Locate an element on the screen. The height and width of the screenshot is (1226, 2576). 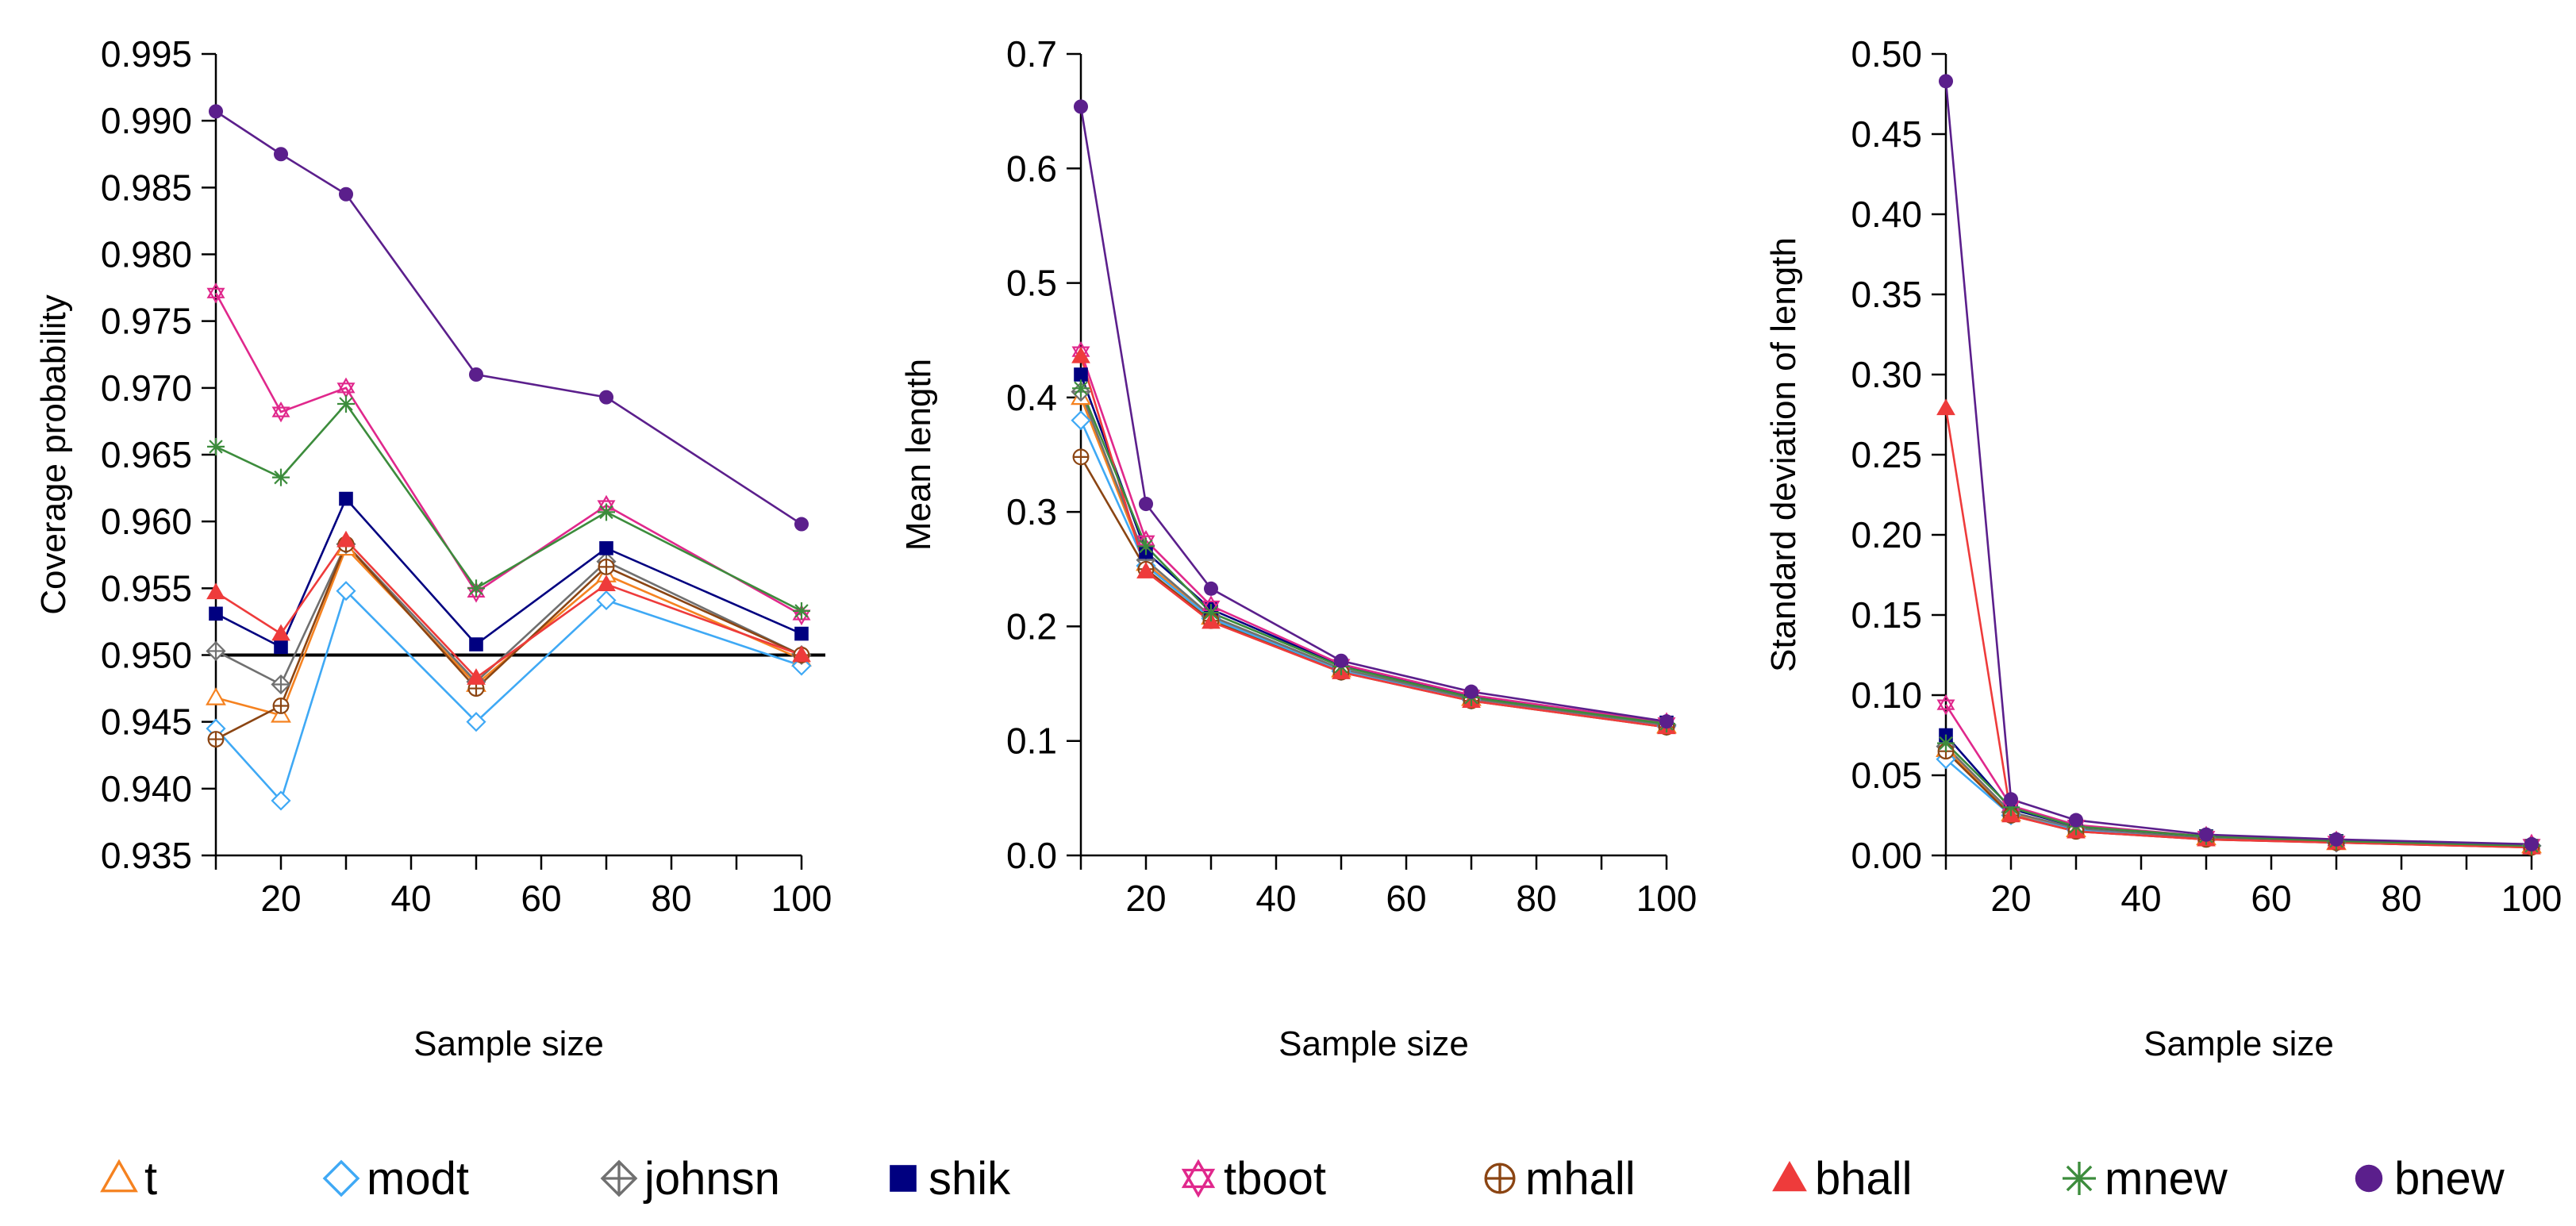
legend-marker-mnew is located at coordinates (2079, 1178).